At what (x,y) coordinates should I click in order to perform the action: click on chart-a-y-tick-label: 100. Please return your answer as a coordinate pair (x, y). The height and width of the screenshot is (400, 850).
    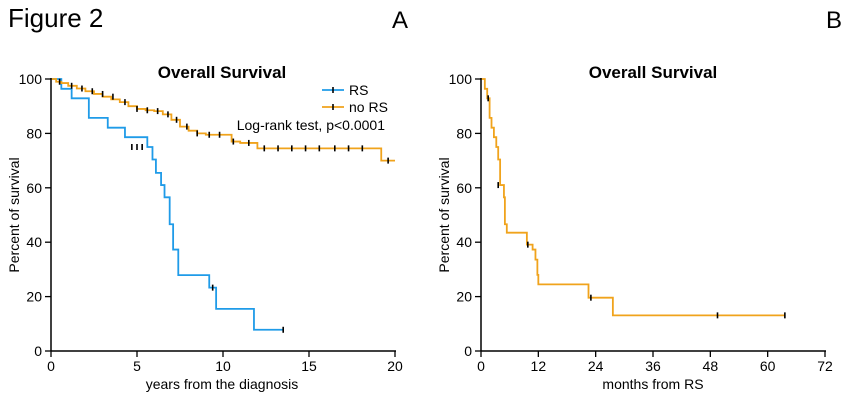
    Looking at the image, I should click on (31, 79).